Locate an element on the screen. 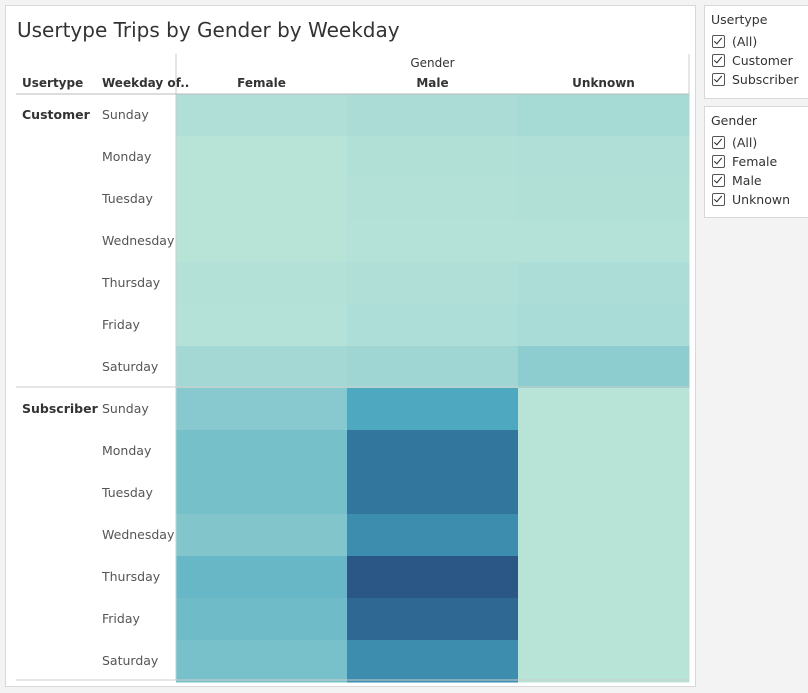  heatmap-cell-subscriber-saturday-female is located at coordinates (262, 661).